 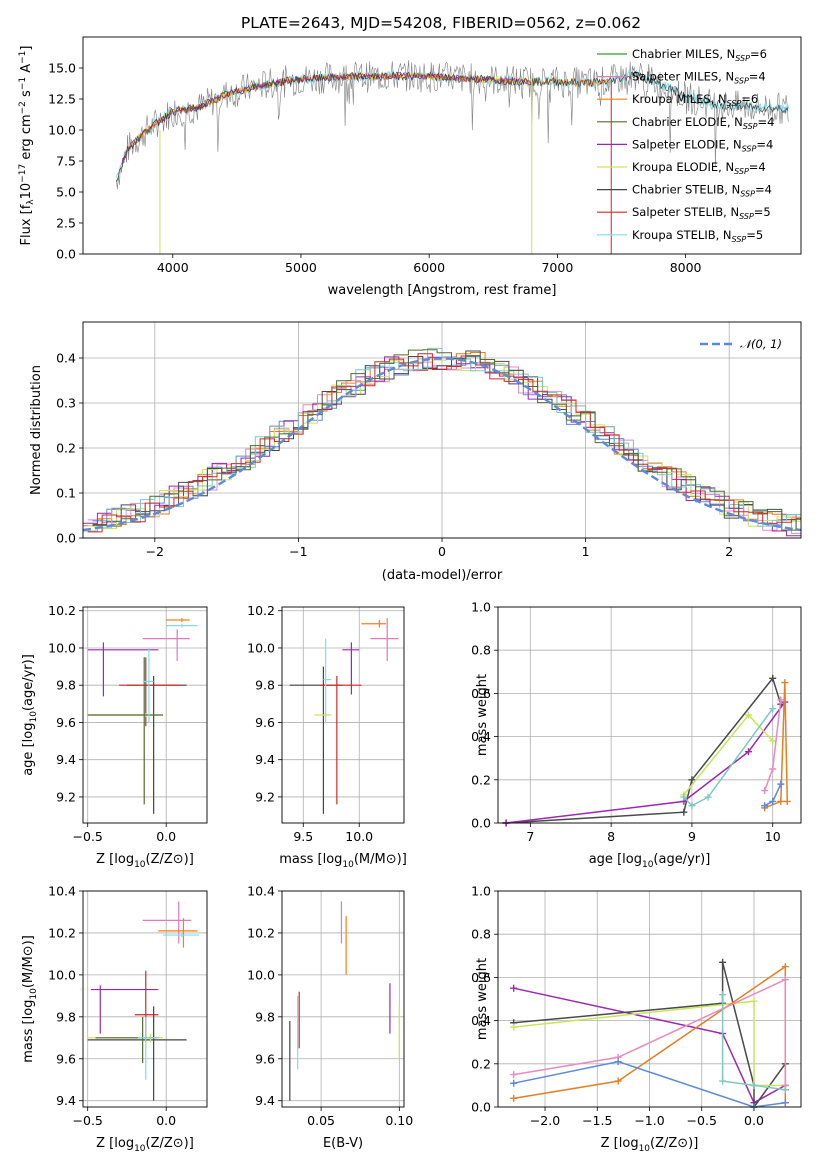 I want to click on age-vs-mass-axes: 9.5 10.0 9.2 9.4 9.6 9.8 10.0 10.2, so click(x=325, y=723).